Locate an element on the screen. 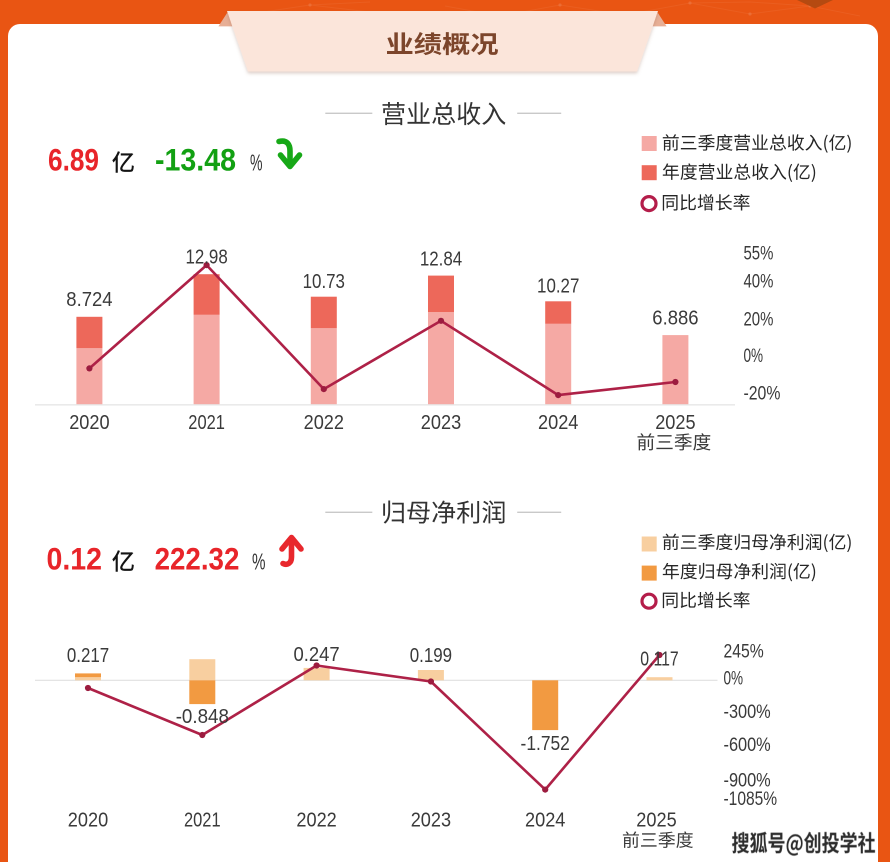 This screenshot has width=890, height=862. svg-text: -1.752 is located at coordinates (545, 744).